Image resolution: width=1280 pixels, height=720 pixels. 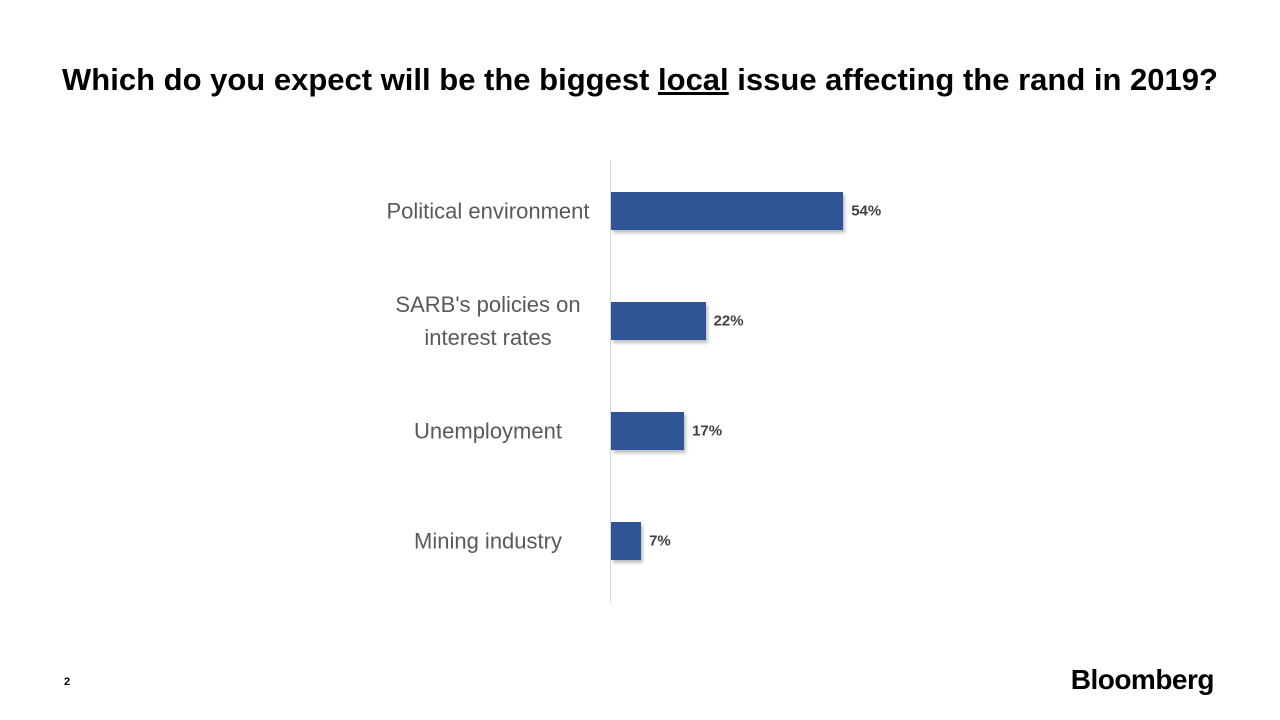 I want to click on title-part: Which do you expect will be the biggest, so click(x=356, y=79).